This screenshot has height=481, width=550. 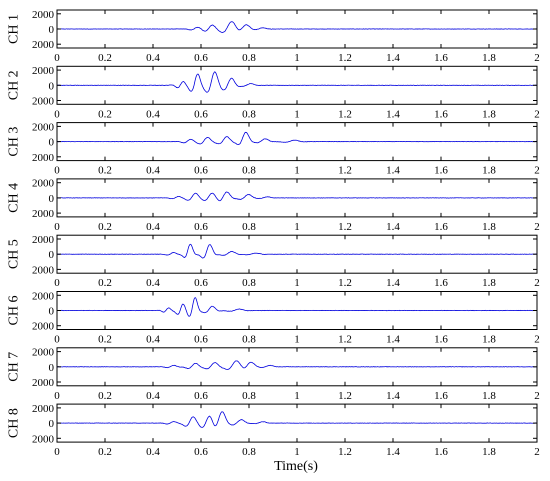 I want to click on channel-label: CH 4, so click(x=14, y=198).